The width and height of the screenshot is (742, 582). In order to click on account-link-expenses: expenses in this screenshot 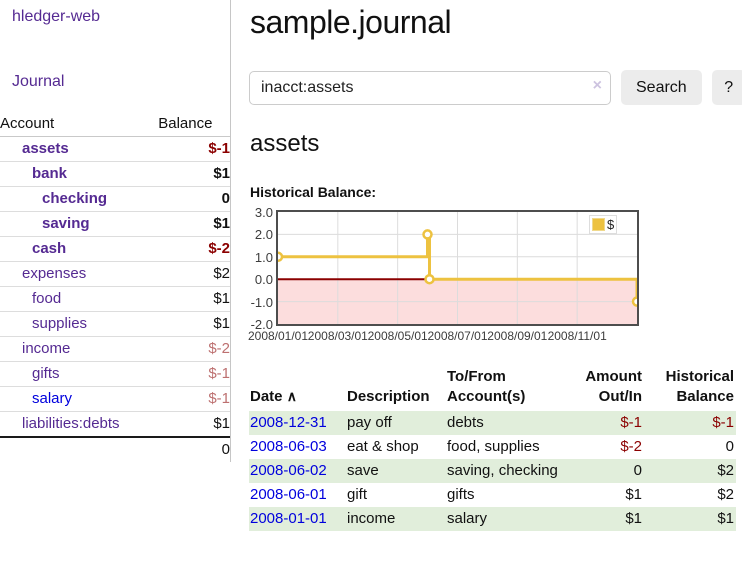, I will do `click(54, 273)`.